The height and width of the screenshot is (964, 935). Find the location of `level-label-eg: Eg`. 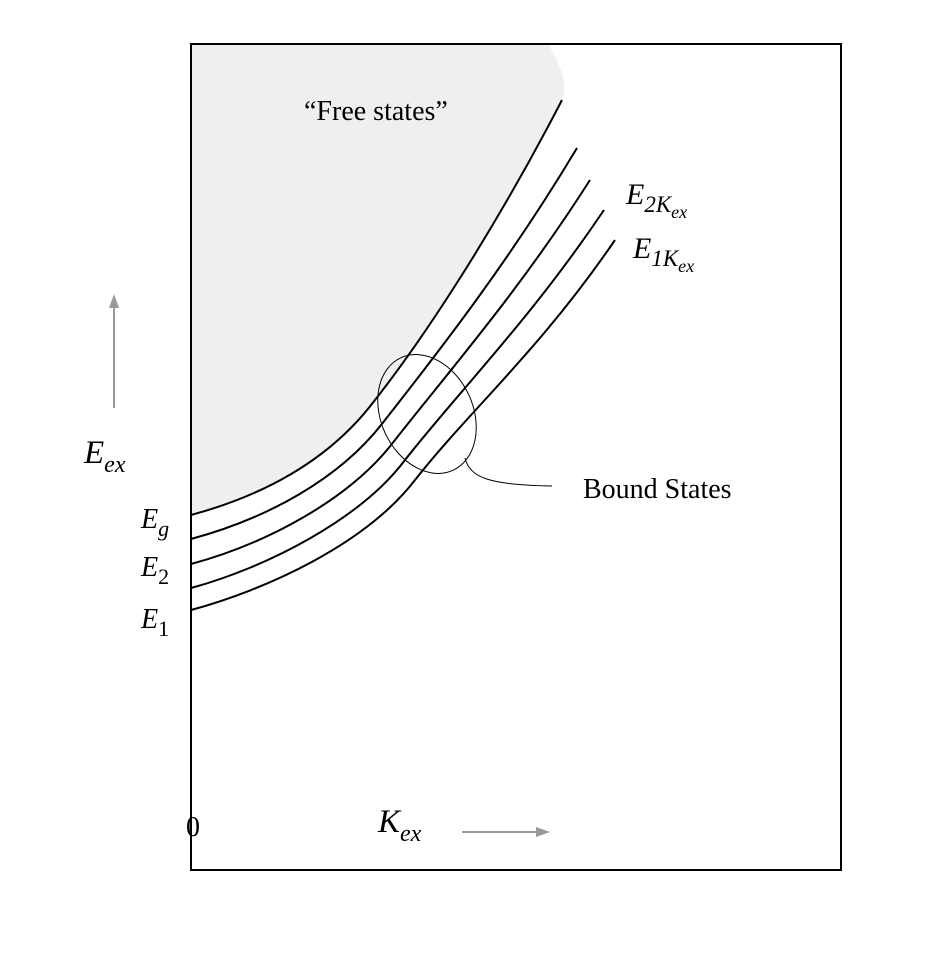

level-label-eg: Eg is located at coordinates (154, 522).